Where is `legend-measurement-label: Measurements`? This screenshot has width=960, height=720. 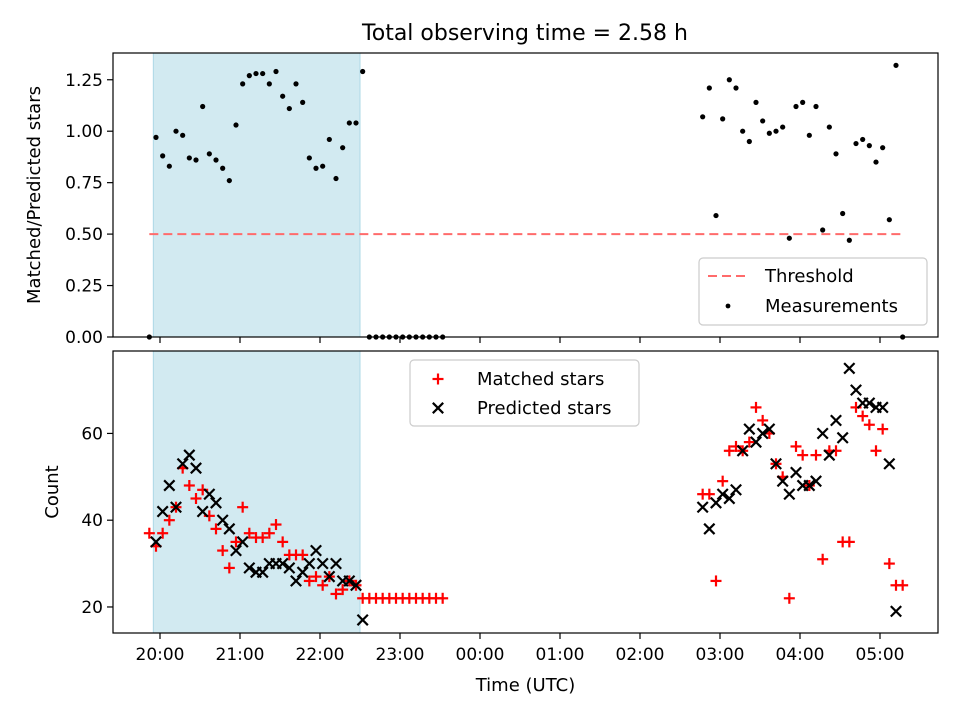
legend-measurement-label: Measurements is located at coordinates (831, 306).